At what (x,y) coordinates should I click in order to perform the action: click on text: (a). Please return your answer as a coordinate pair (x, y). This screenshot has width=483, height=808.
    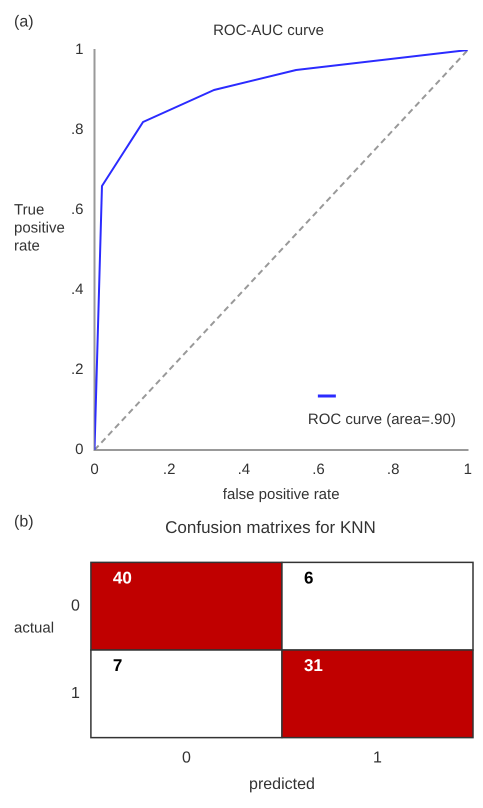
    Looking at the image, I should click on (24, 21).